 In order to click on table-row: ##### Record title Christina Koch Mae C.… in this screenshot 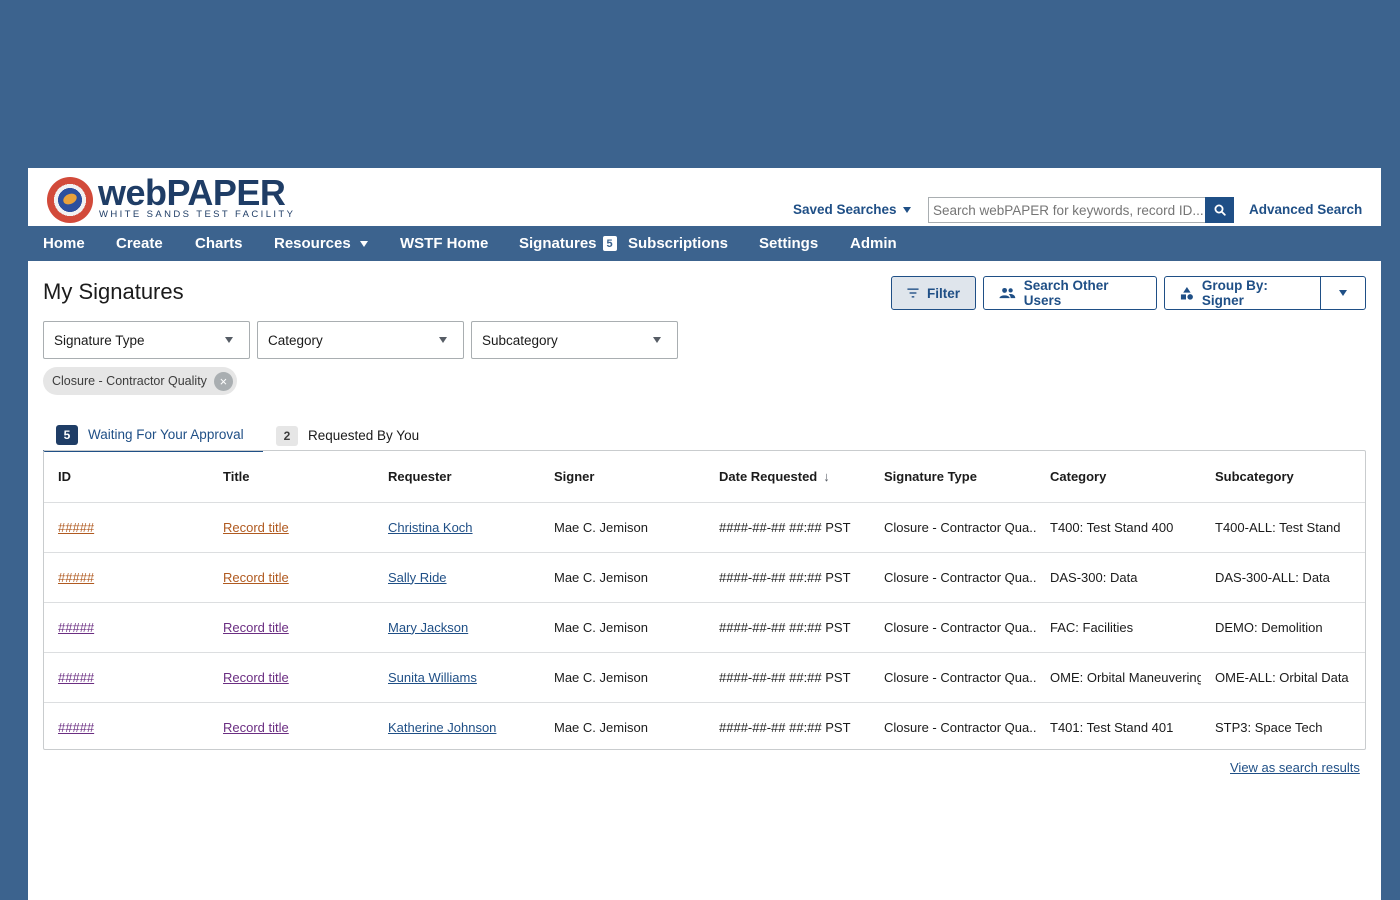, I will do `click(704, 527)`.